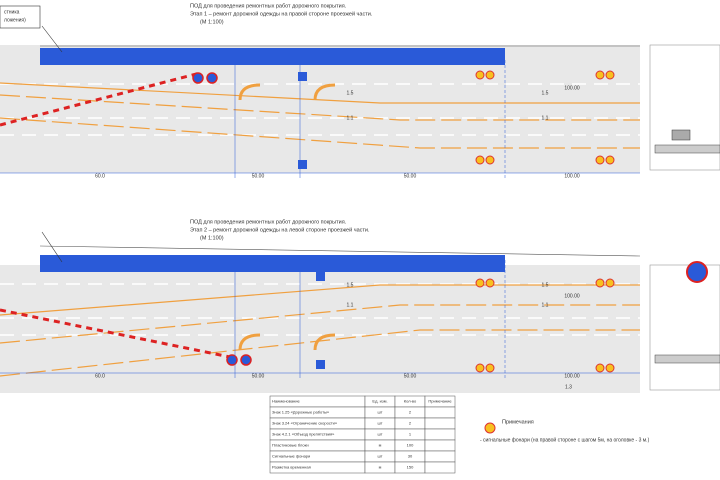  I want to click on callout-text: стника, so click(12, 12).